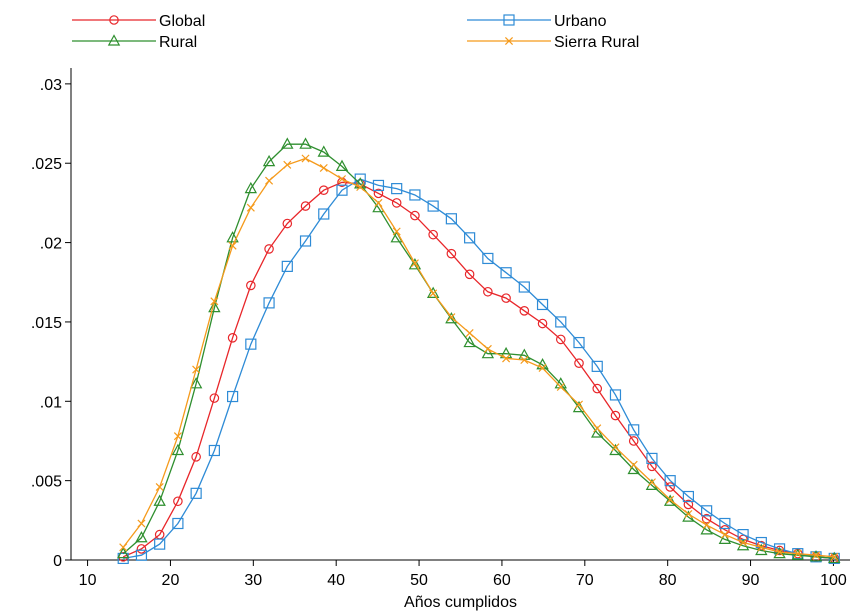 The image size is (857, 612). I want to click on x-tick-label: 80, so click(668, 580).